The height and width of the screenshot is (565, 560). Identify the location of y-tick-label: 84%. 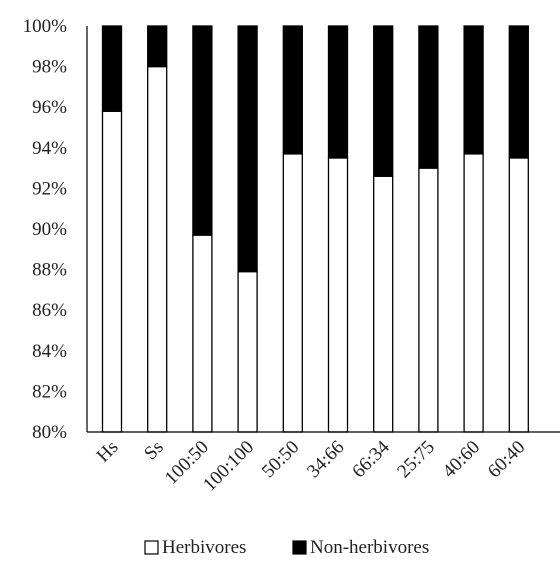
(49, 351).